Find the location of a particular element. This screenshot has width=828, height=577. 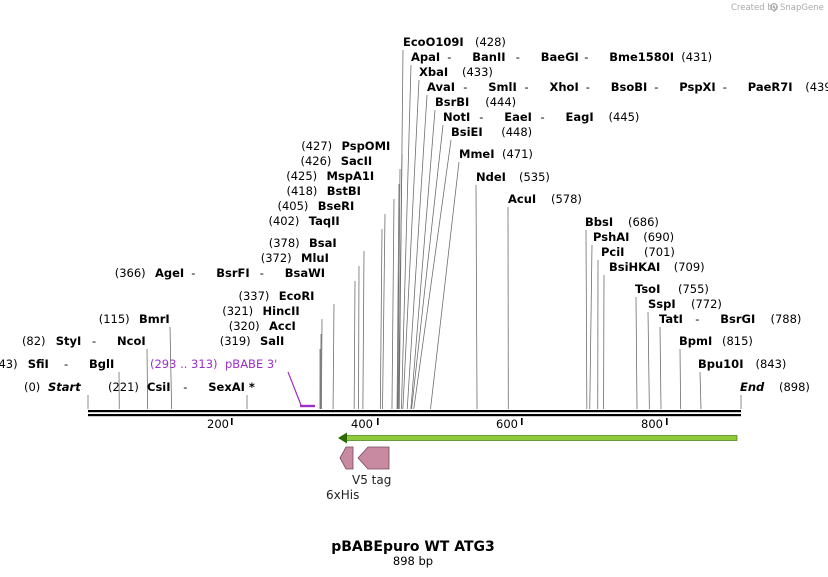

feature-6xhis-label: 6xHis is located at coordinates (342, 495).